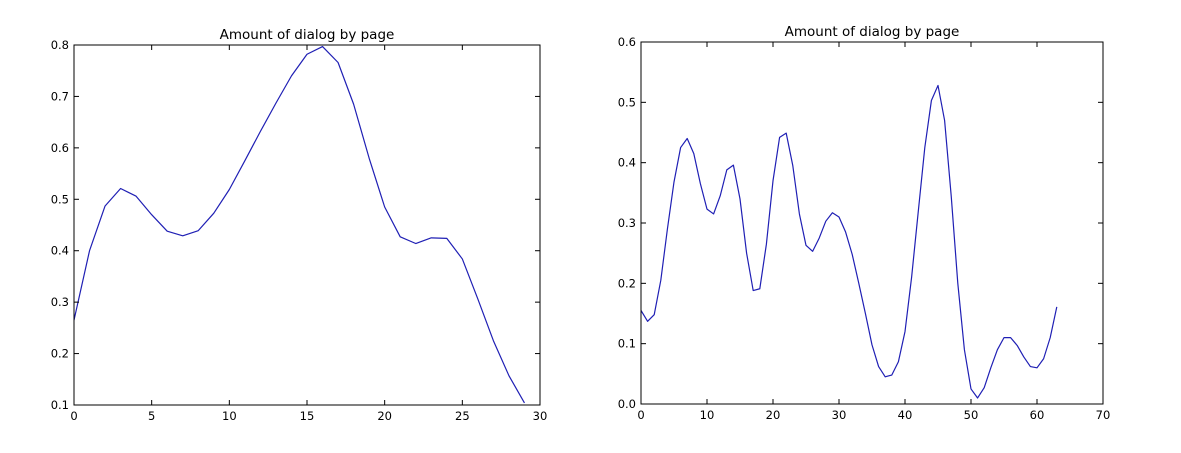 The width and height of the screenshot is (1181, 453). I want to click on chart-left-ytick-label: 0.6, so click(60, 148).